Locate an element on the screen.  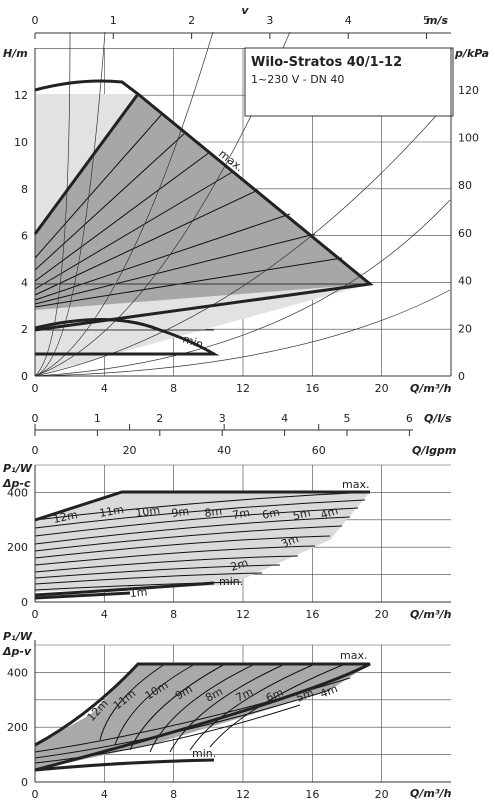
velocity-axis: 0 1 2 3 4 5 v m/s is located at coordinates (241, 21).